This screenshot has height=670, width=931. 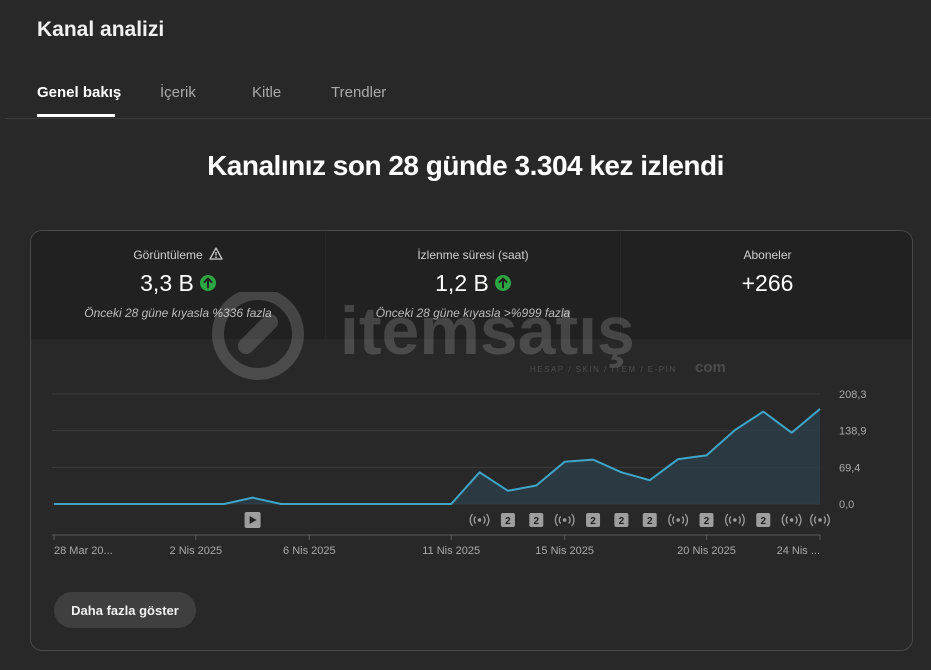 What do you see at coordinates (706, 551) in the screenshot?
I see `x-tick-label: 20 Nis 2025` at bounding box center [706, 551].